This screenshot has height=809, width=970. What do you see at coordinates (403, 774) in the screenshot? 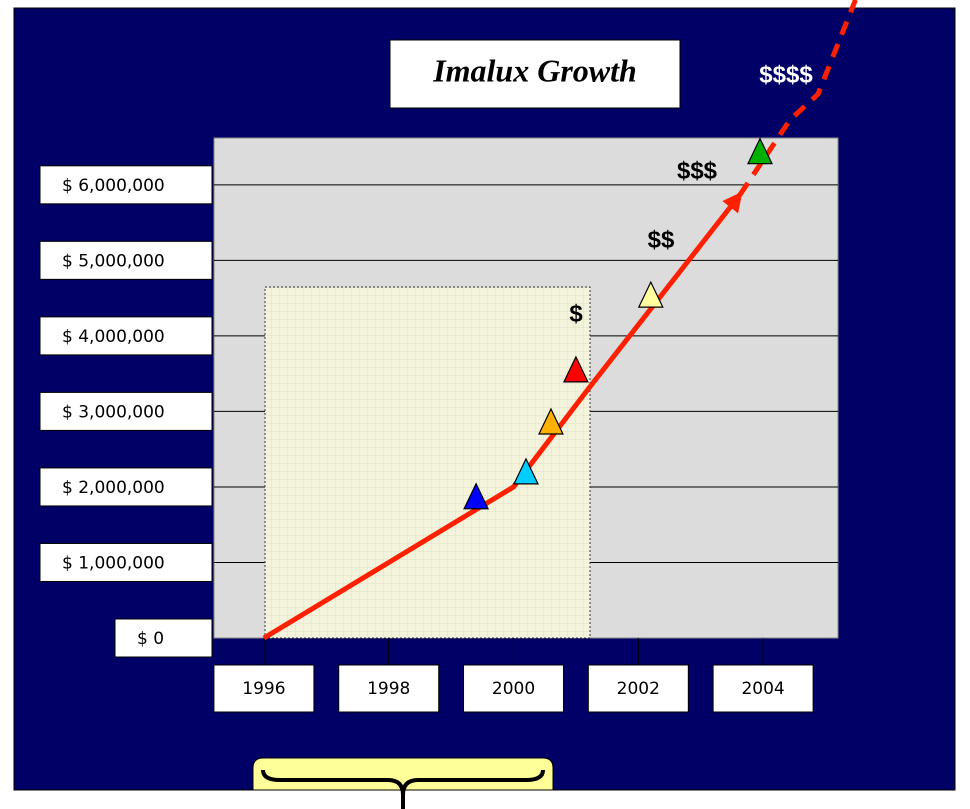
I see `brace-box` at bounding box center [403, 774].